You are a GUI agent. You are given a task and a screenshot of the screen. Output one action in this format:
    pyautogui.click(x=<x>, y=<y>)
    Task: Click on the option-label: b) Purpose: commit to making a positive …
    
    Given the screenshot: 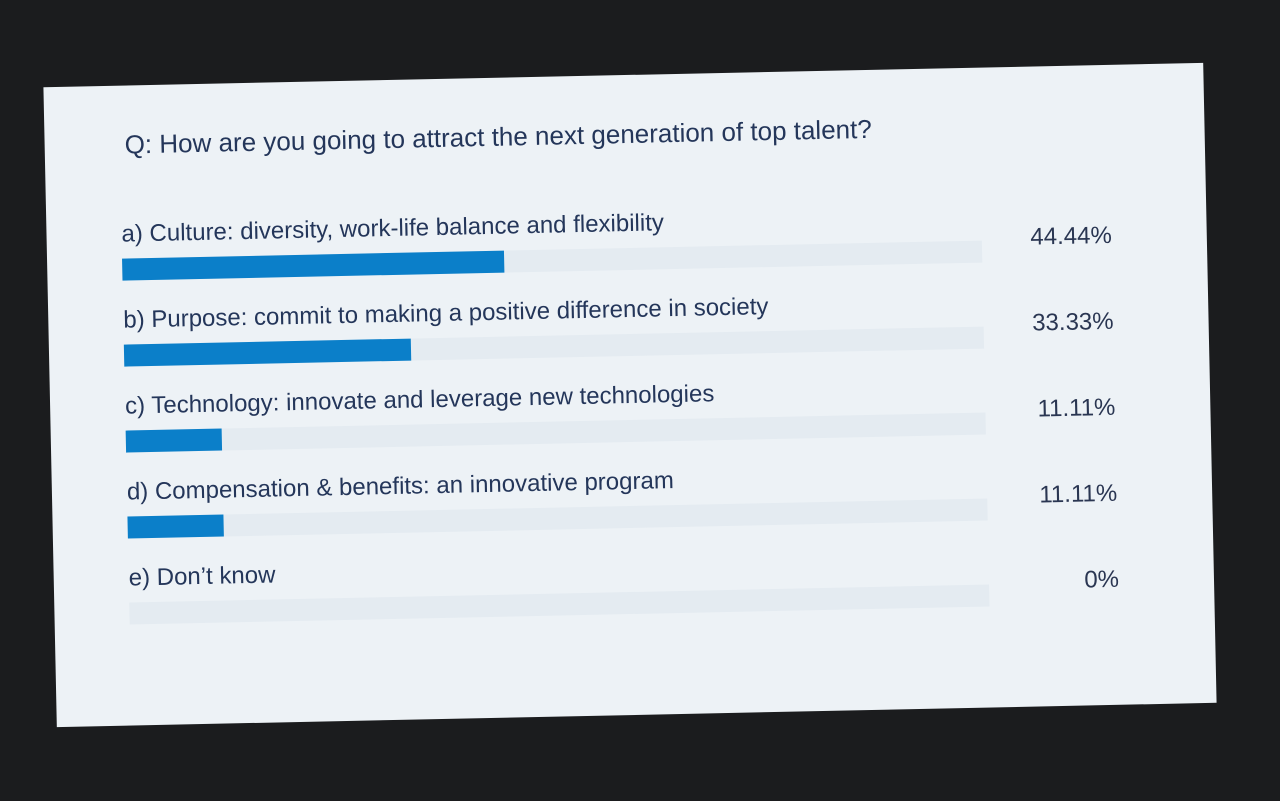 What is the action you would take?
    pyautogui.click(x=446, y=313)
    